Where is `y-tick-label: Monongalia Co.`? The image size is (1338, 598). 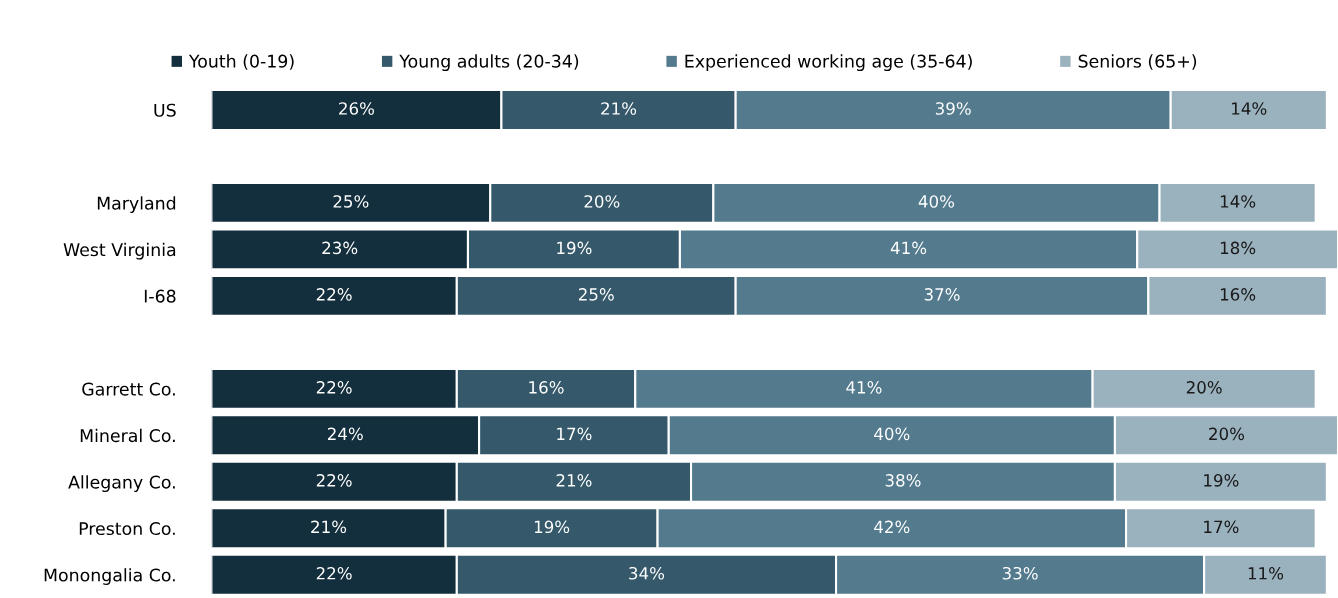
y-tick-label: Monongalia Co. is located at coordinates (109, 576).